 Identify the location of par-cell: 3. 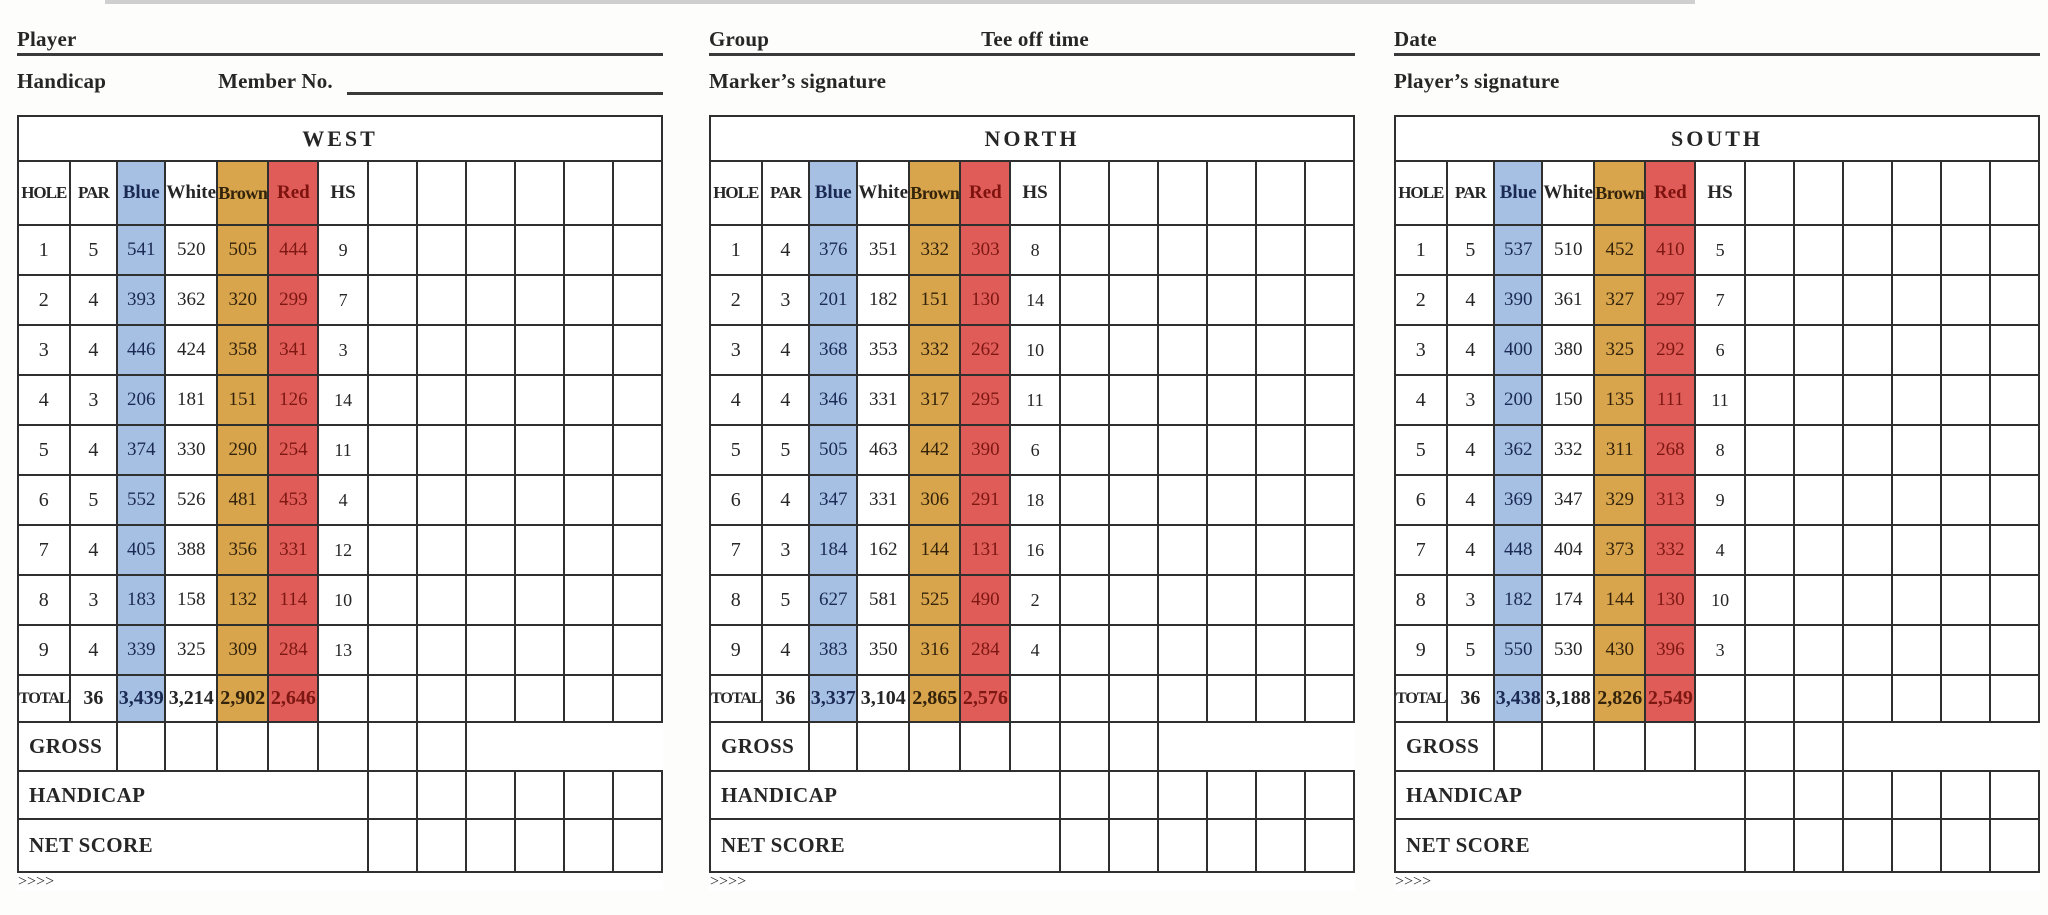
(1470, 400).